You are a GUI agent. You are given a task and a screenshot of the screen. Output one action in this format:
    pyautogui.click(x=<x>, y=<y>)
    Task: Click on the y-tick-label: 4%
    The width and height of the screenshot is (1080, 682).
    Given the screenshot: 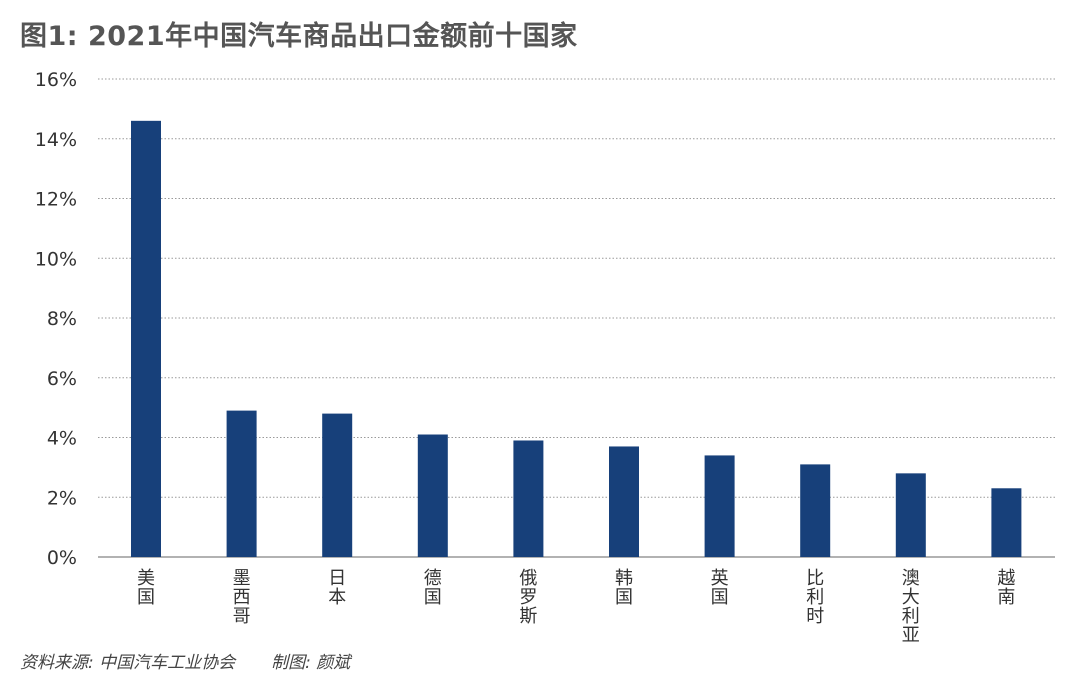 What is the action you would take?
    pyautogui.click(x=62, y=439)
    